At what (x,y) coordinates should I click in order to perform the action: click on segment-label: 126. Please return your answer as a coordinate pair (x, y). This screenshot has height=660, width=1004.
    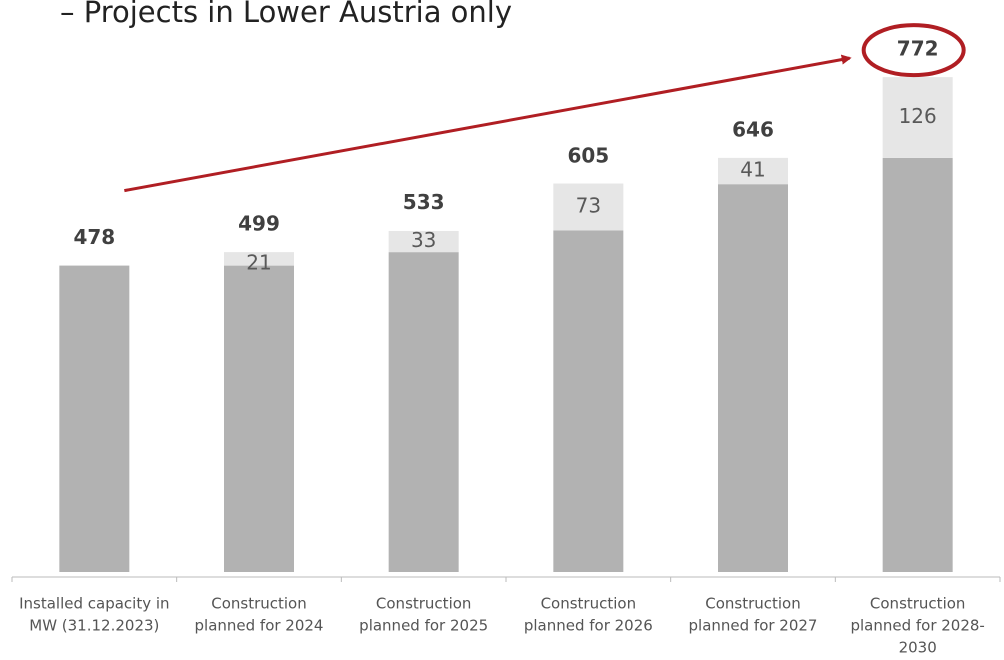
    Looking at the image, I should click on (918, 116).